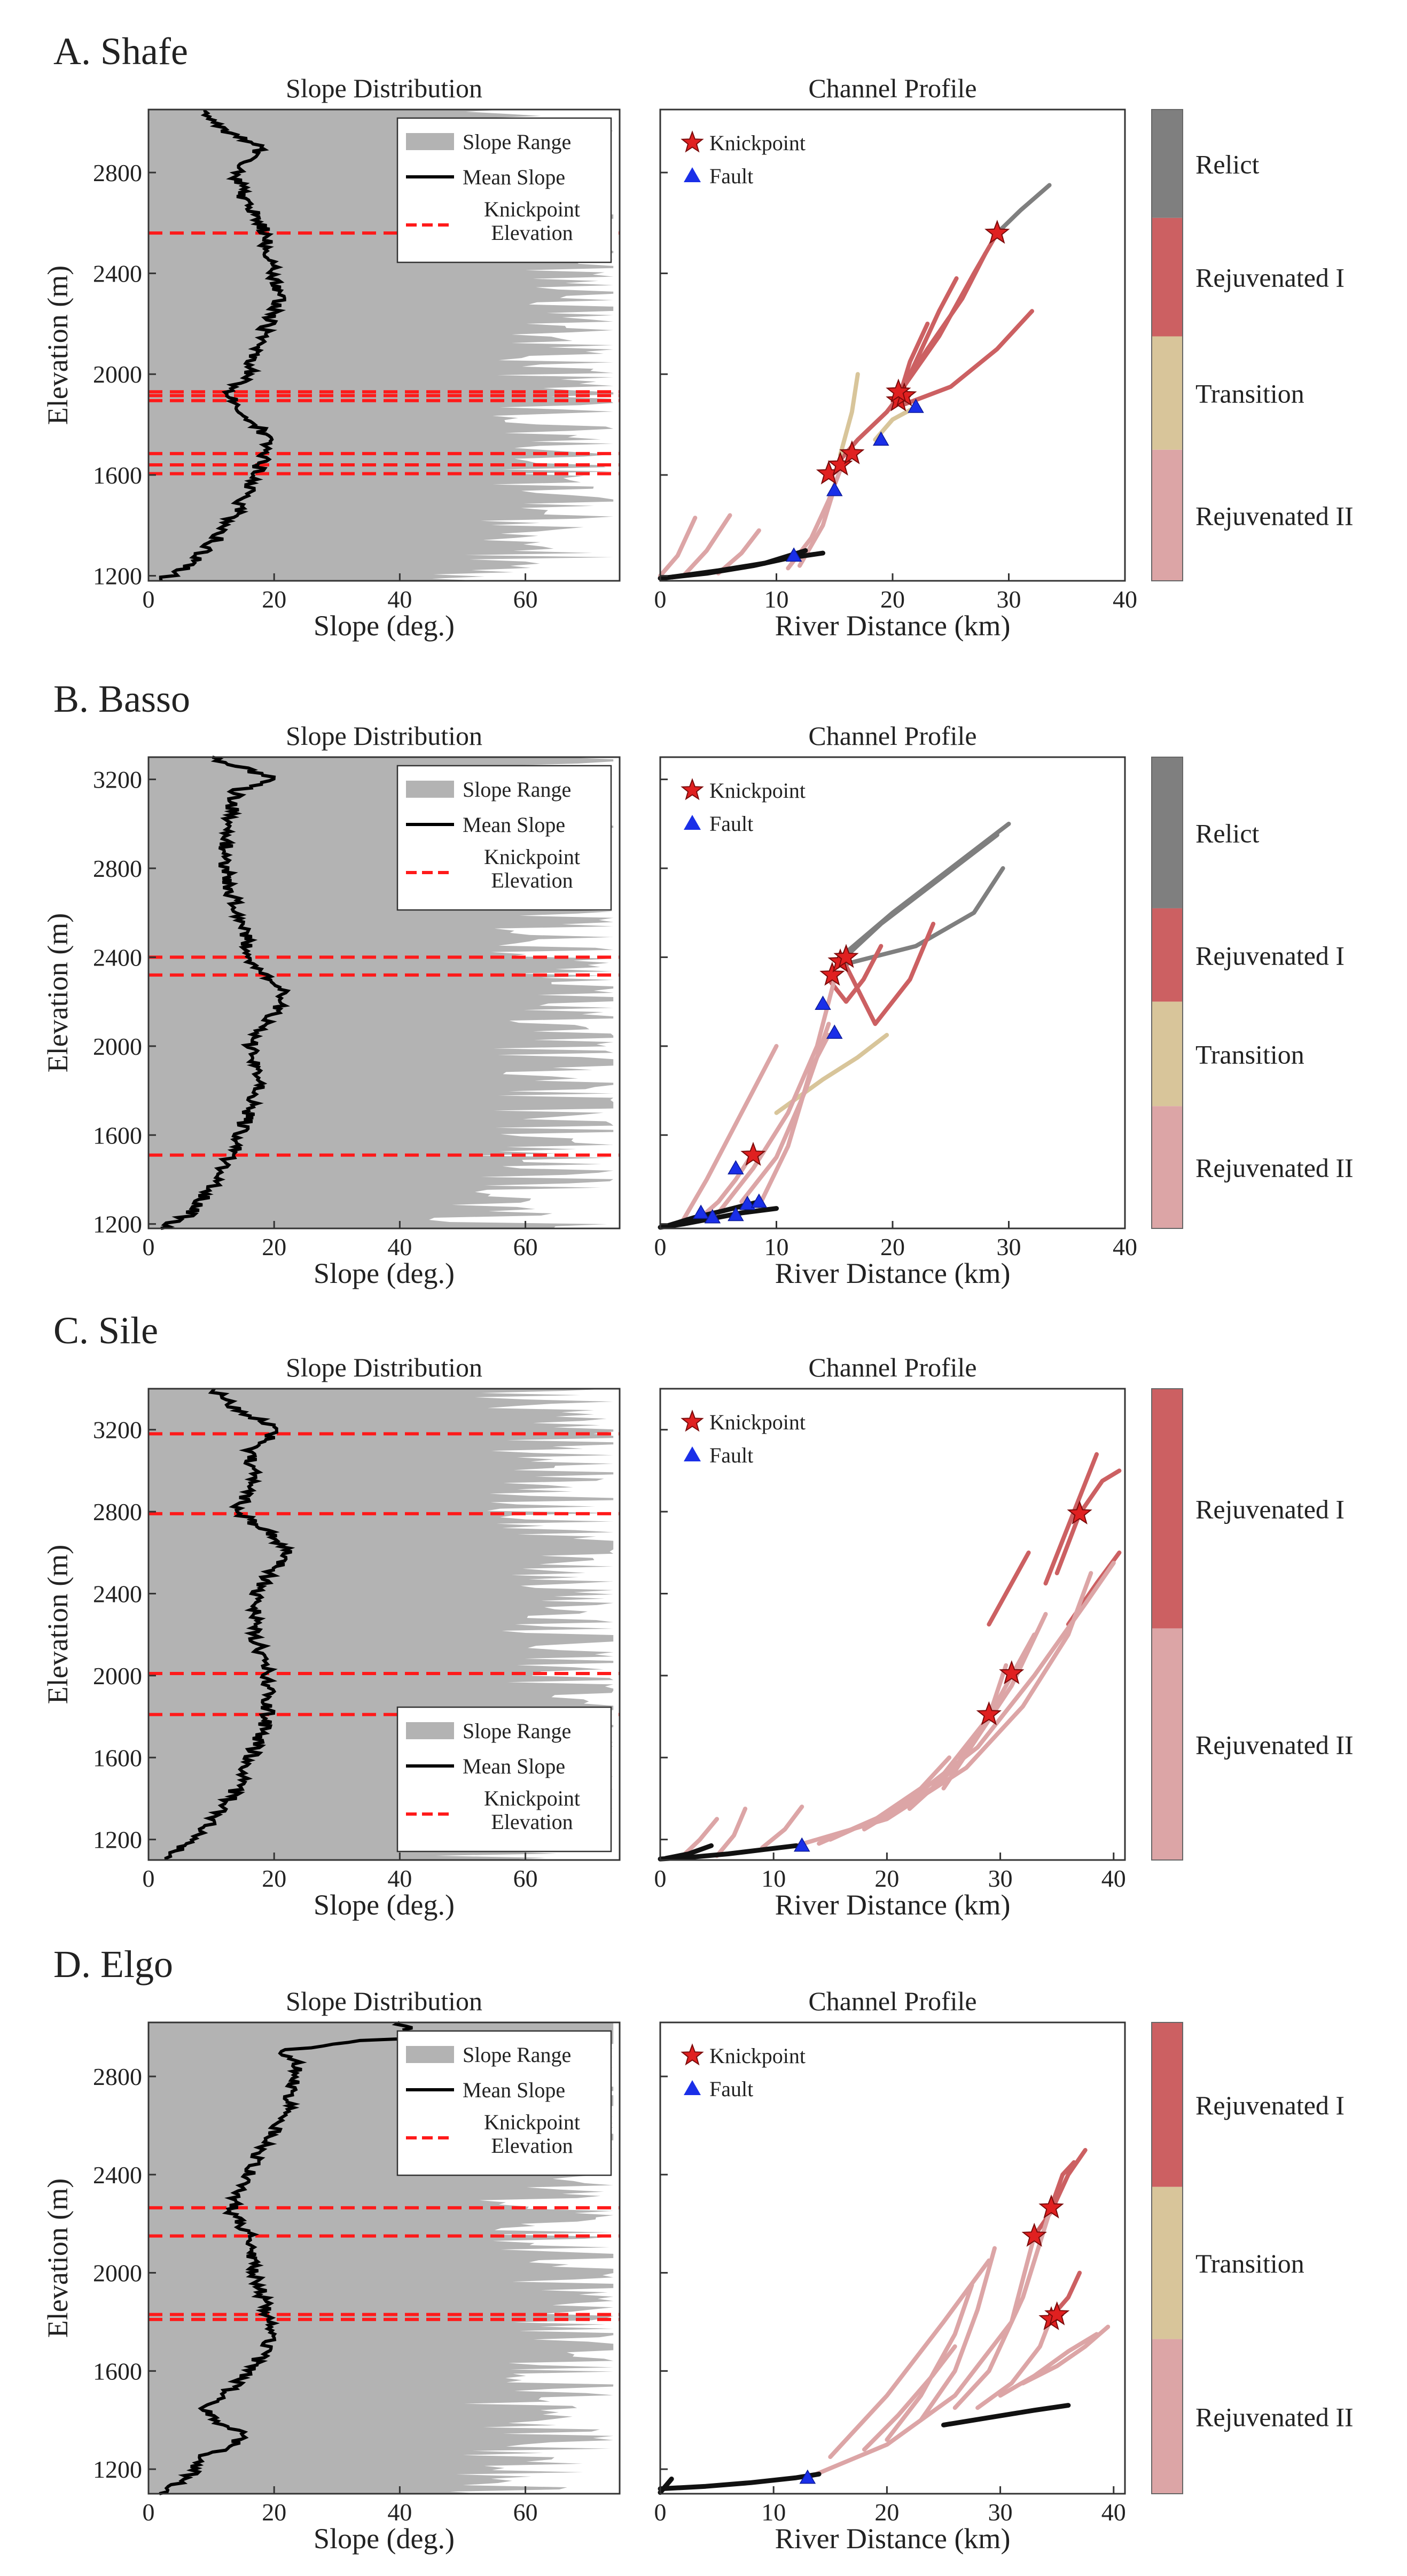 Image resolution: width=1407 pixels, height=2576 pixels. What do you see at coordinates (1167, 1054) in the screenshot?
I see `zone-transition` at bounding box center [1167, 1054].